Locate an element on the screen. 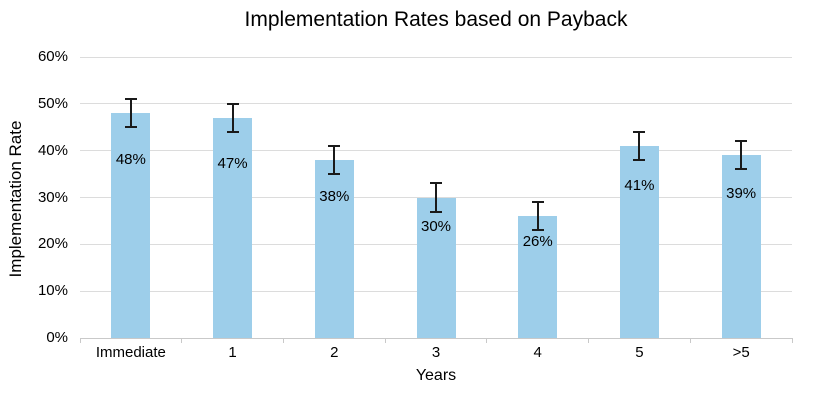 The width and height of the screenshot is (818, 402). bar->5 is located at coordinates (741, 246).